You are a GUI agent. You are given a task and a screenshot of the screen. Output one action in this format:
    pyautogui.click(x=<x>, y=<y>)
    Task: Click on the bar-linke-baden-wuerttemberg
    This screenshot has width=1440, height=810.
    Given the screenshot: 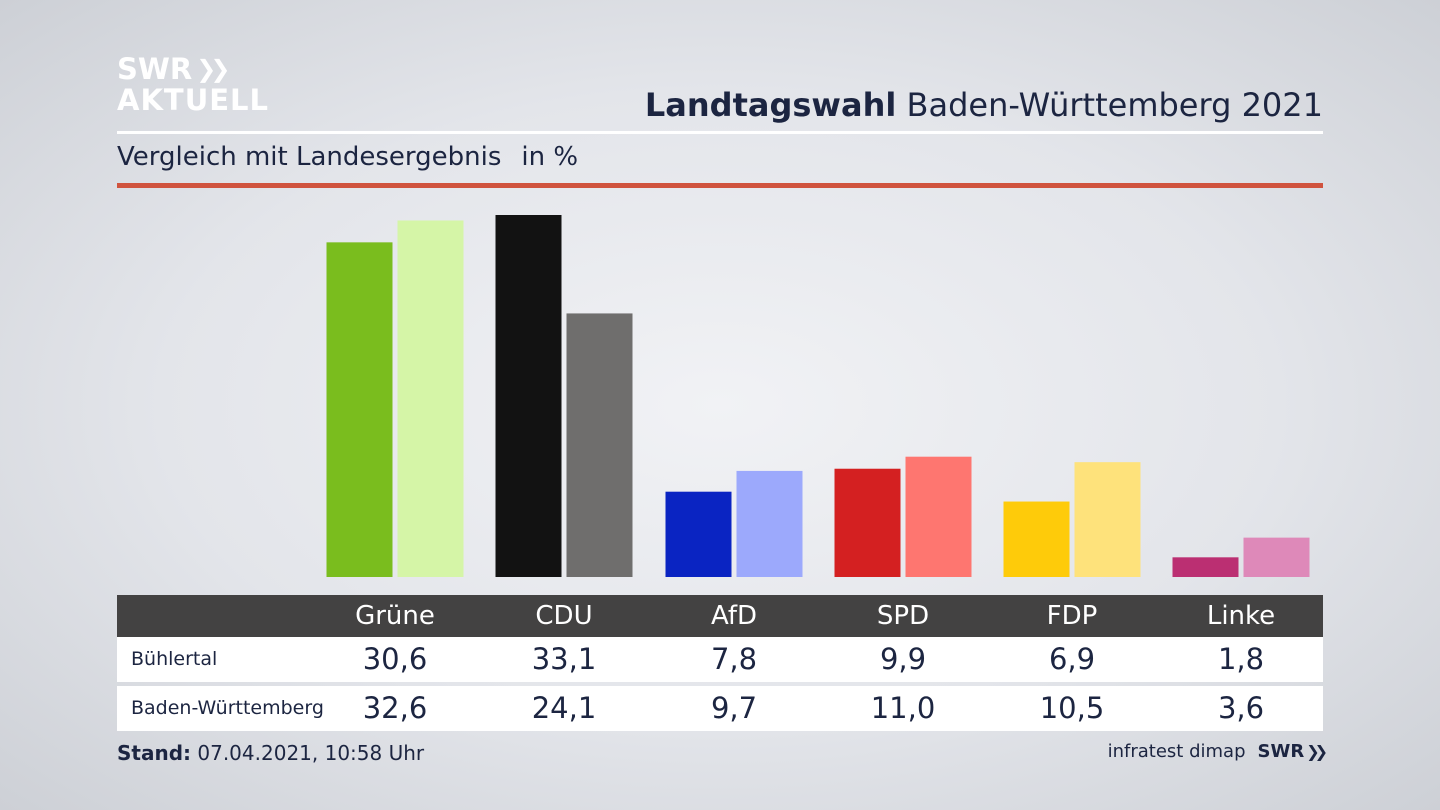 What is the action you would take?
    pyautogui.click(x=1276, y=557)
    